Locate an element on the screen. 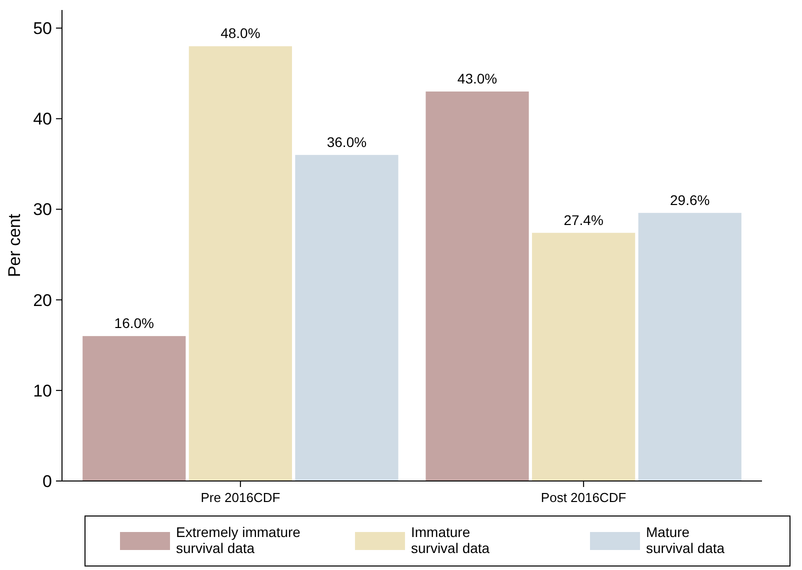 Image resolution: width=802 pixels, height=570 pixels. data-label: 29.6% is located at coordinates (690, 200).